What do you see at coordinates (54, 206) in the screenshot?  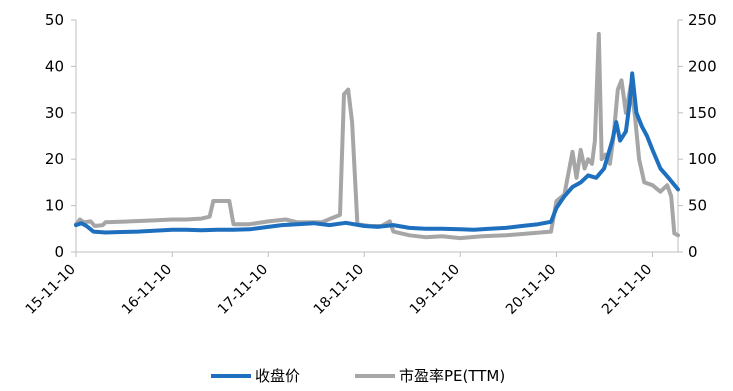 I see `left-y-tick-label: 10` at bounding box center [54, 206].